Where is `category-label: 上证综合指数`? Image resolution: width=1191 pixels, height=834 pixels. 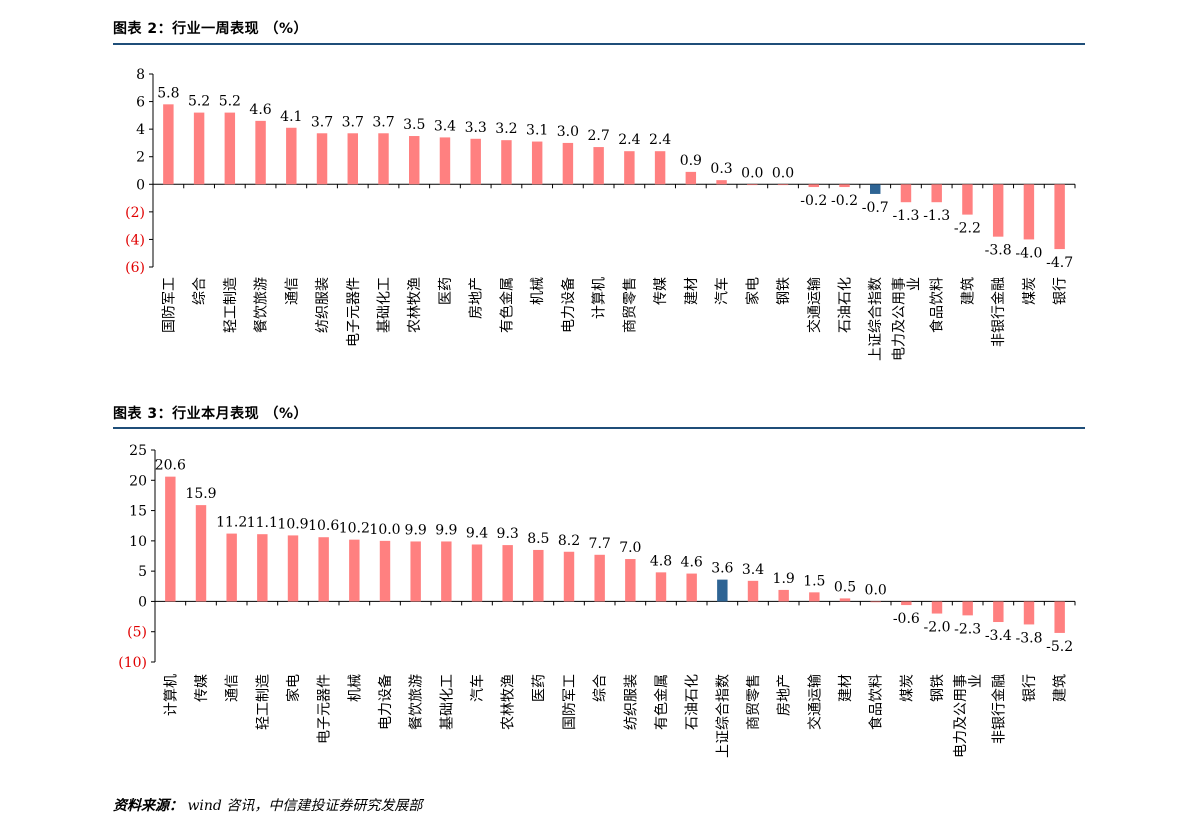 category-label: 上证综合指数 is located at coordinates (876, 319).